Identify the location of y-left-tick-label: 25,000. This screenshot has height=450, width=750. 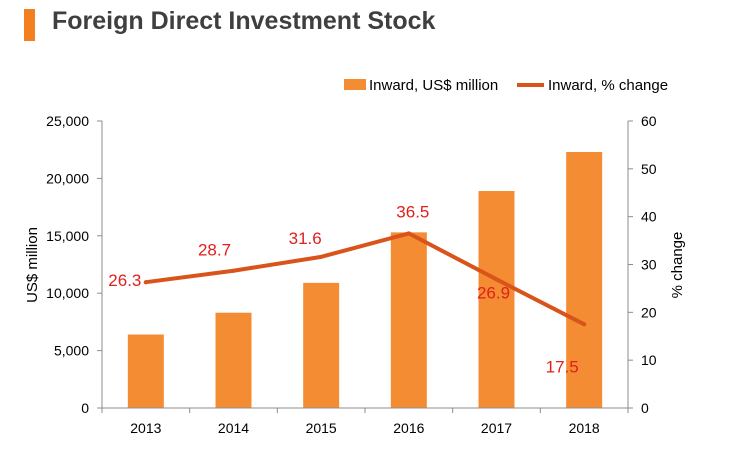
(67, 121).